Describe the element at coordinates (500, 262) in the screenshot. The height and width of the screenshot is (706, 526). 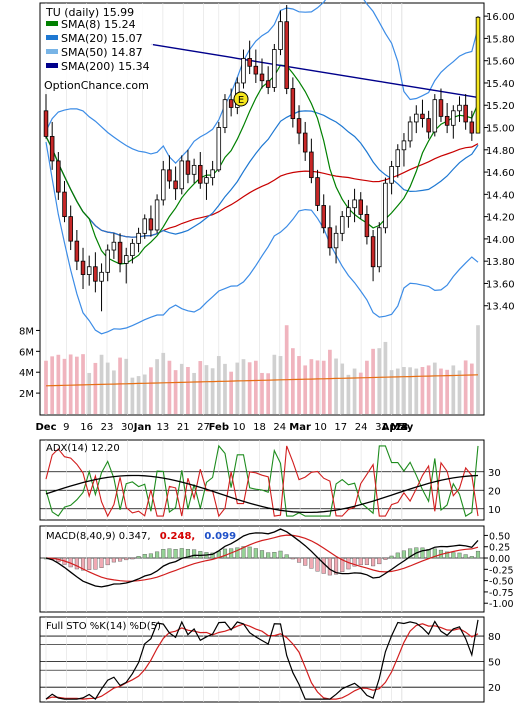
I see `price-tick-label: 13.80` at that location.